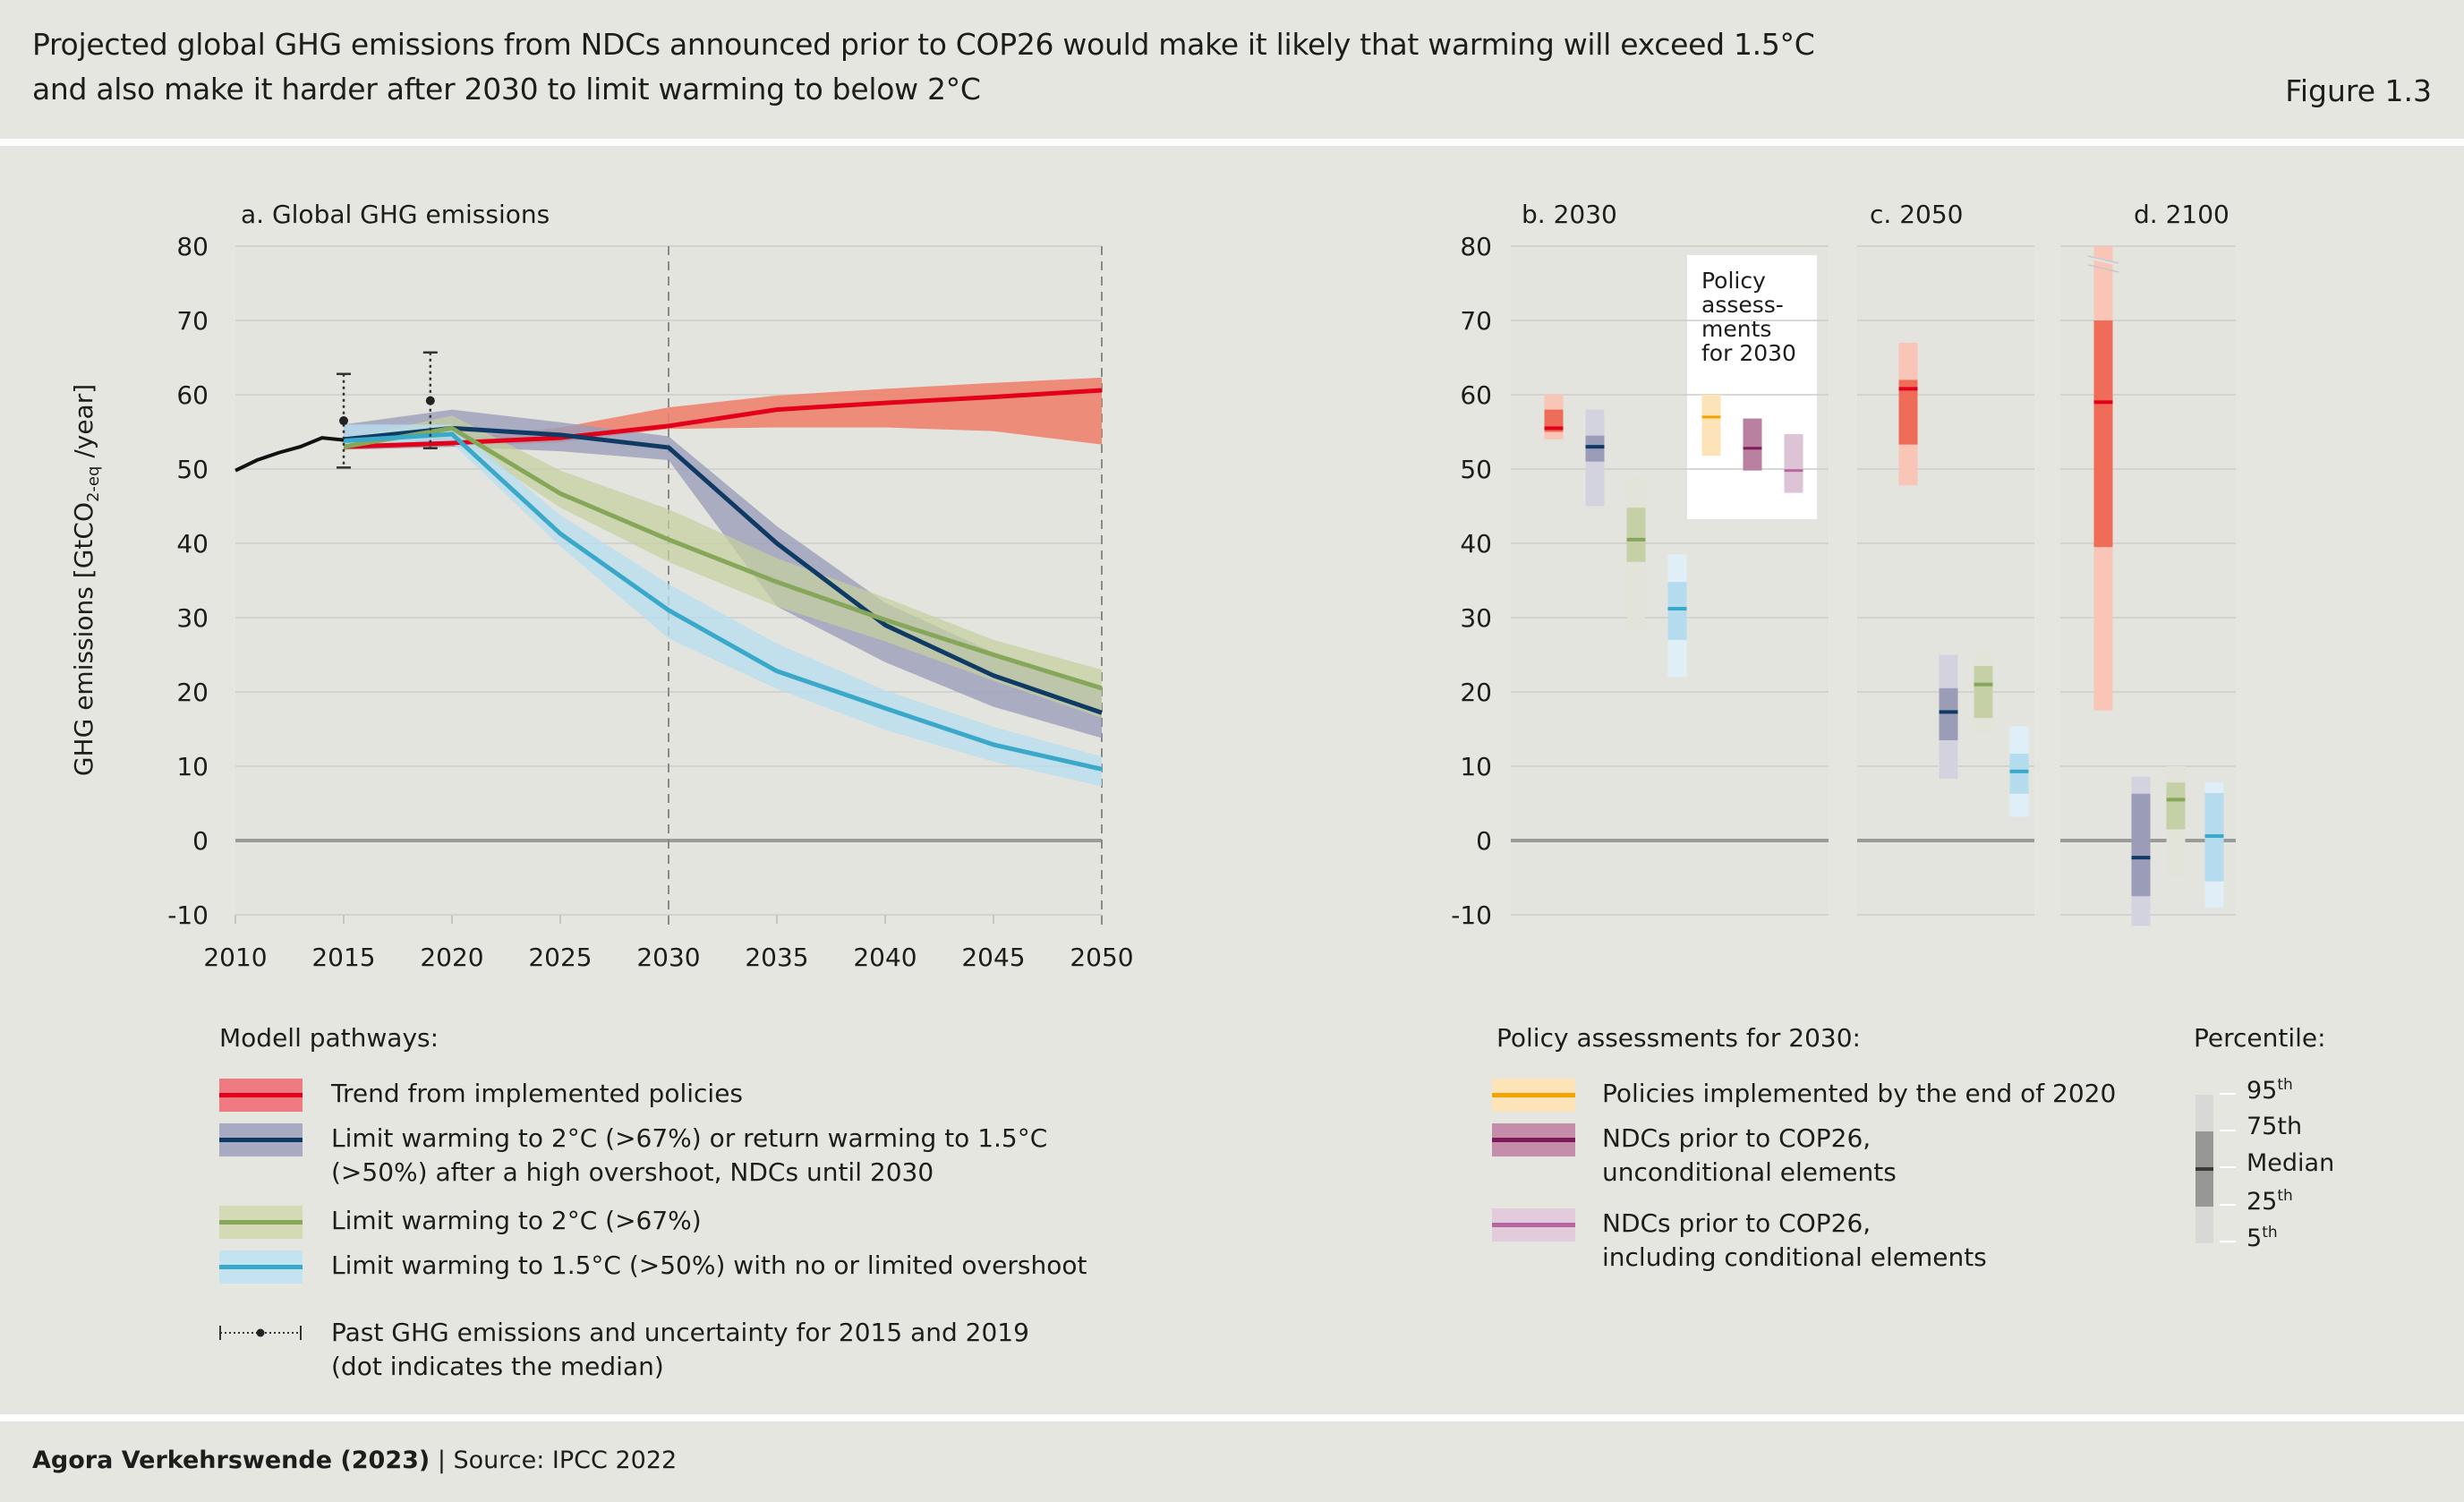 The width and height of the screenshot is (2464, 1502). Describe the element at coordinates (2274, 1126) in the screenshot. I see `percentile-label: 75th` at that location.